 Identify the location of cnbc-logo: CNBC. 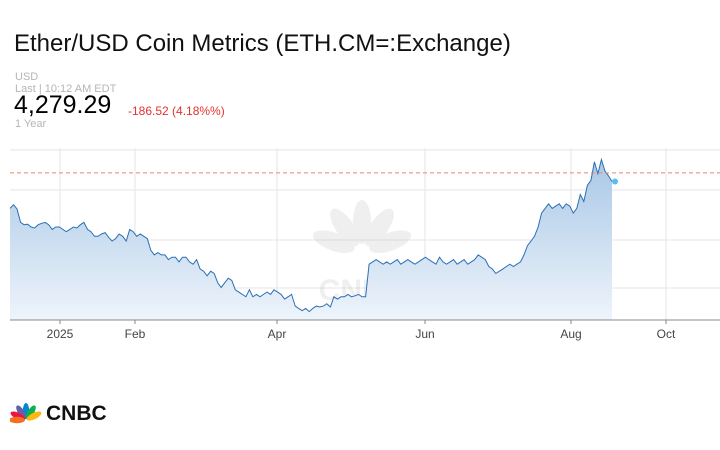
(58, 413).